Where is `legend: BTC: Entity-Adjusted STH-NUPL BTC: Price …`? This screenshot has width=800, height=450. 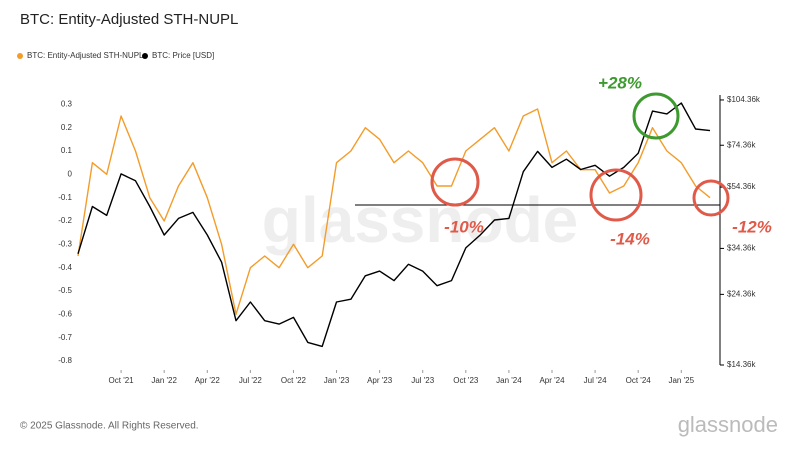 legend: BTC: Entity-Adjusted STH-NUPL BTC: Price … is located at coordinates (115, 55).